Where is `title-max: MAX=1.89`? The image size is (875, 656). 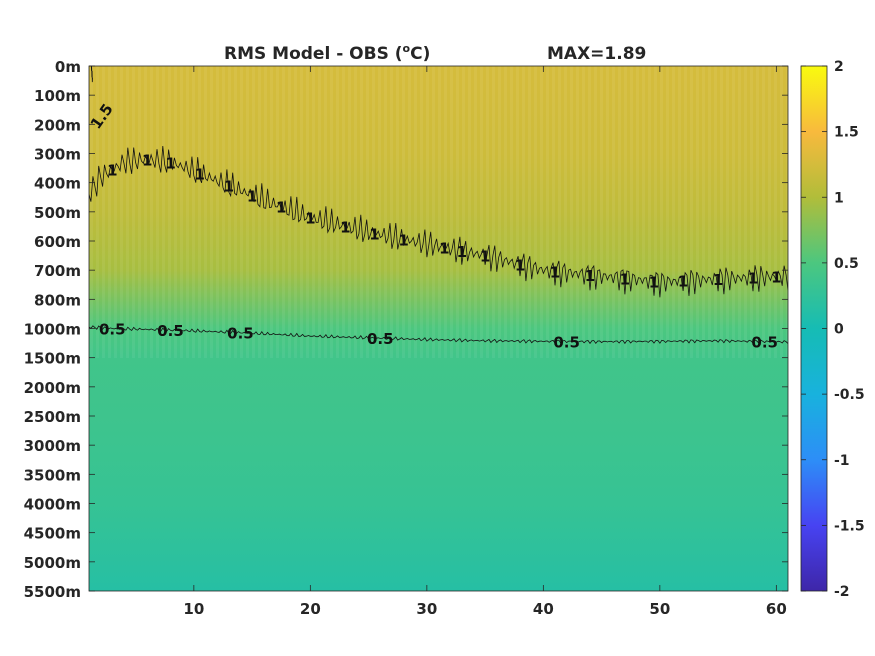
title-max: MAX=1.89 is located at coordinates (596, 54).